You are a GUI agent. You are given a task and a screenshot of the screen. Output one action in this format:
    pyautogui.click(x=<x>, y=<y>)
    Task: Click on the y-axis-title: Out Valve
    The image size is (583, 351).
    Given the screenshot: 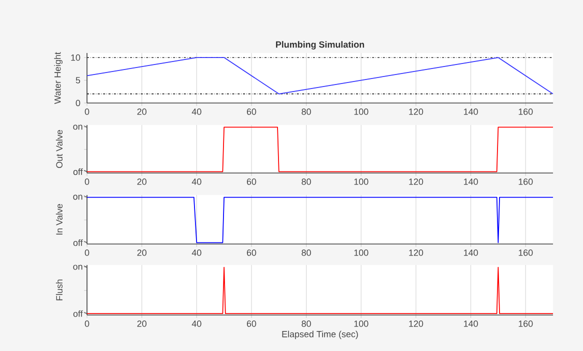 What is the action you would take?
    pyautogui.click(x=59, y=149)
    